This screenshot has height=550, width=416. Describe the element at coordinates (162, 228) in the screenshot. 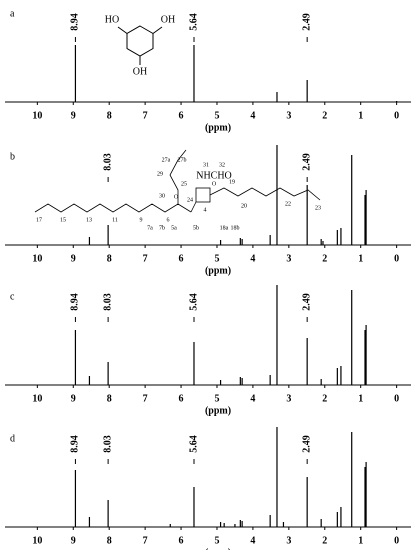

I see `structure-label: 7b` at that location.